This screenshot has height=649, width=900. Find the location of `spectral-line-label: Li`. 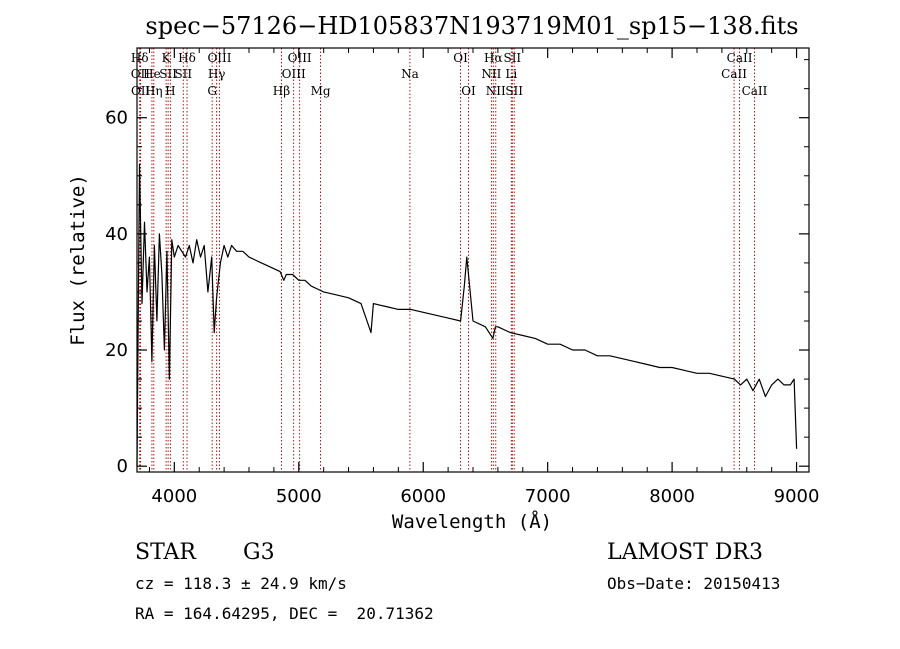

spectral-line-label: Li is located at coordinates (511, 74).